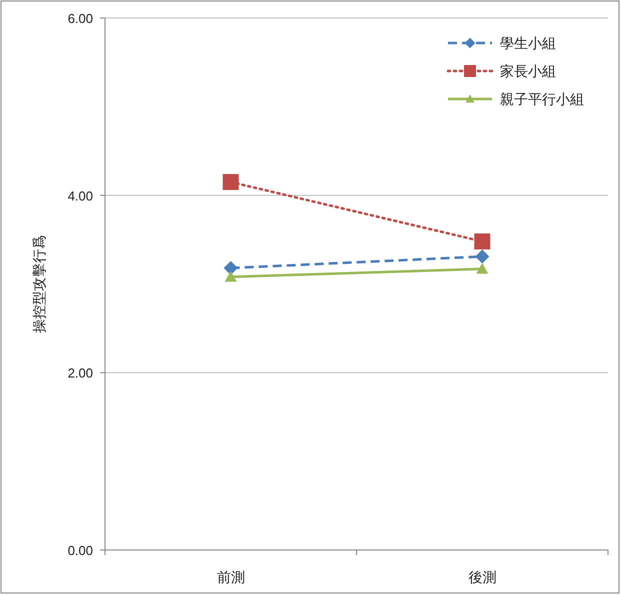 The height and width of the screenshot is (595, 621). I want to click on y-tick-label: 0.00, so click(80, 550).